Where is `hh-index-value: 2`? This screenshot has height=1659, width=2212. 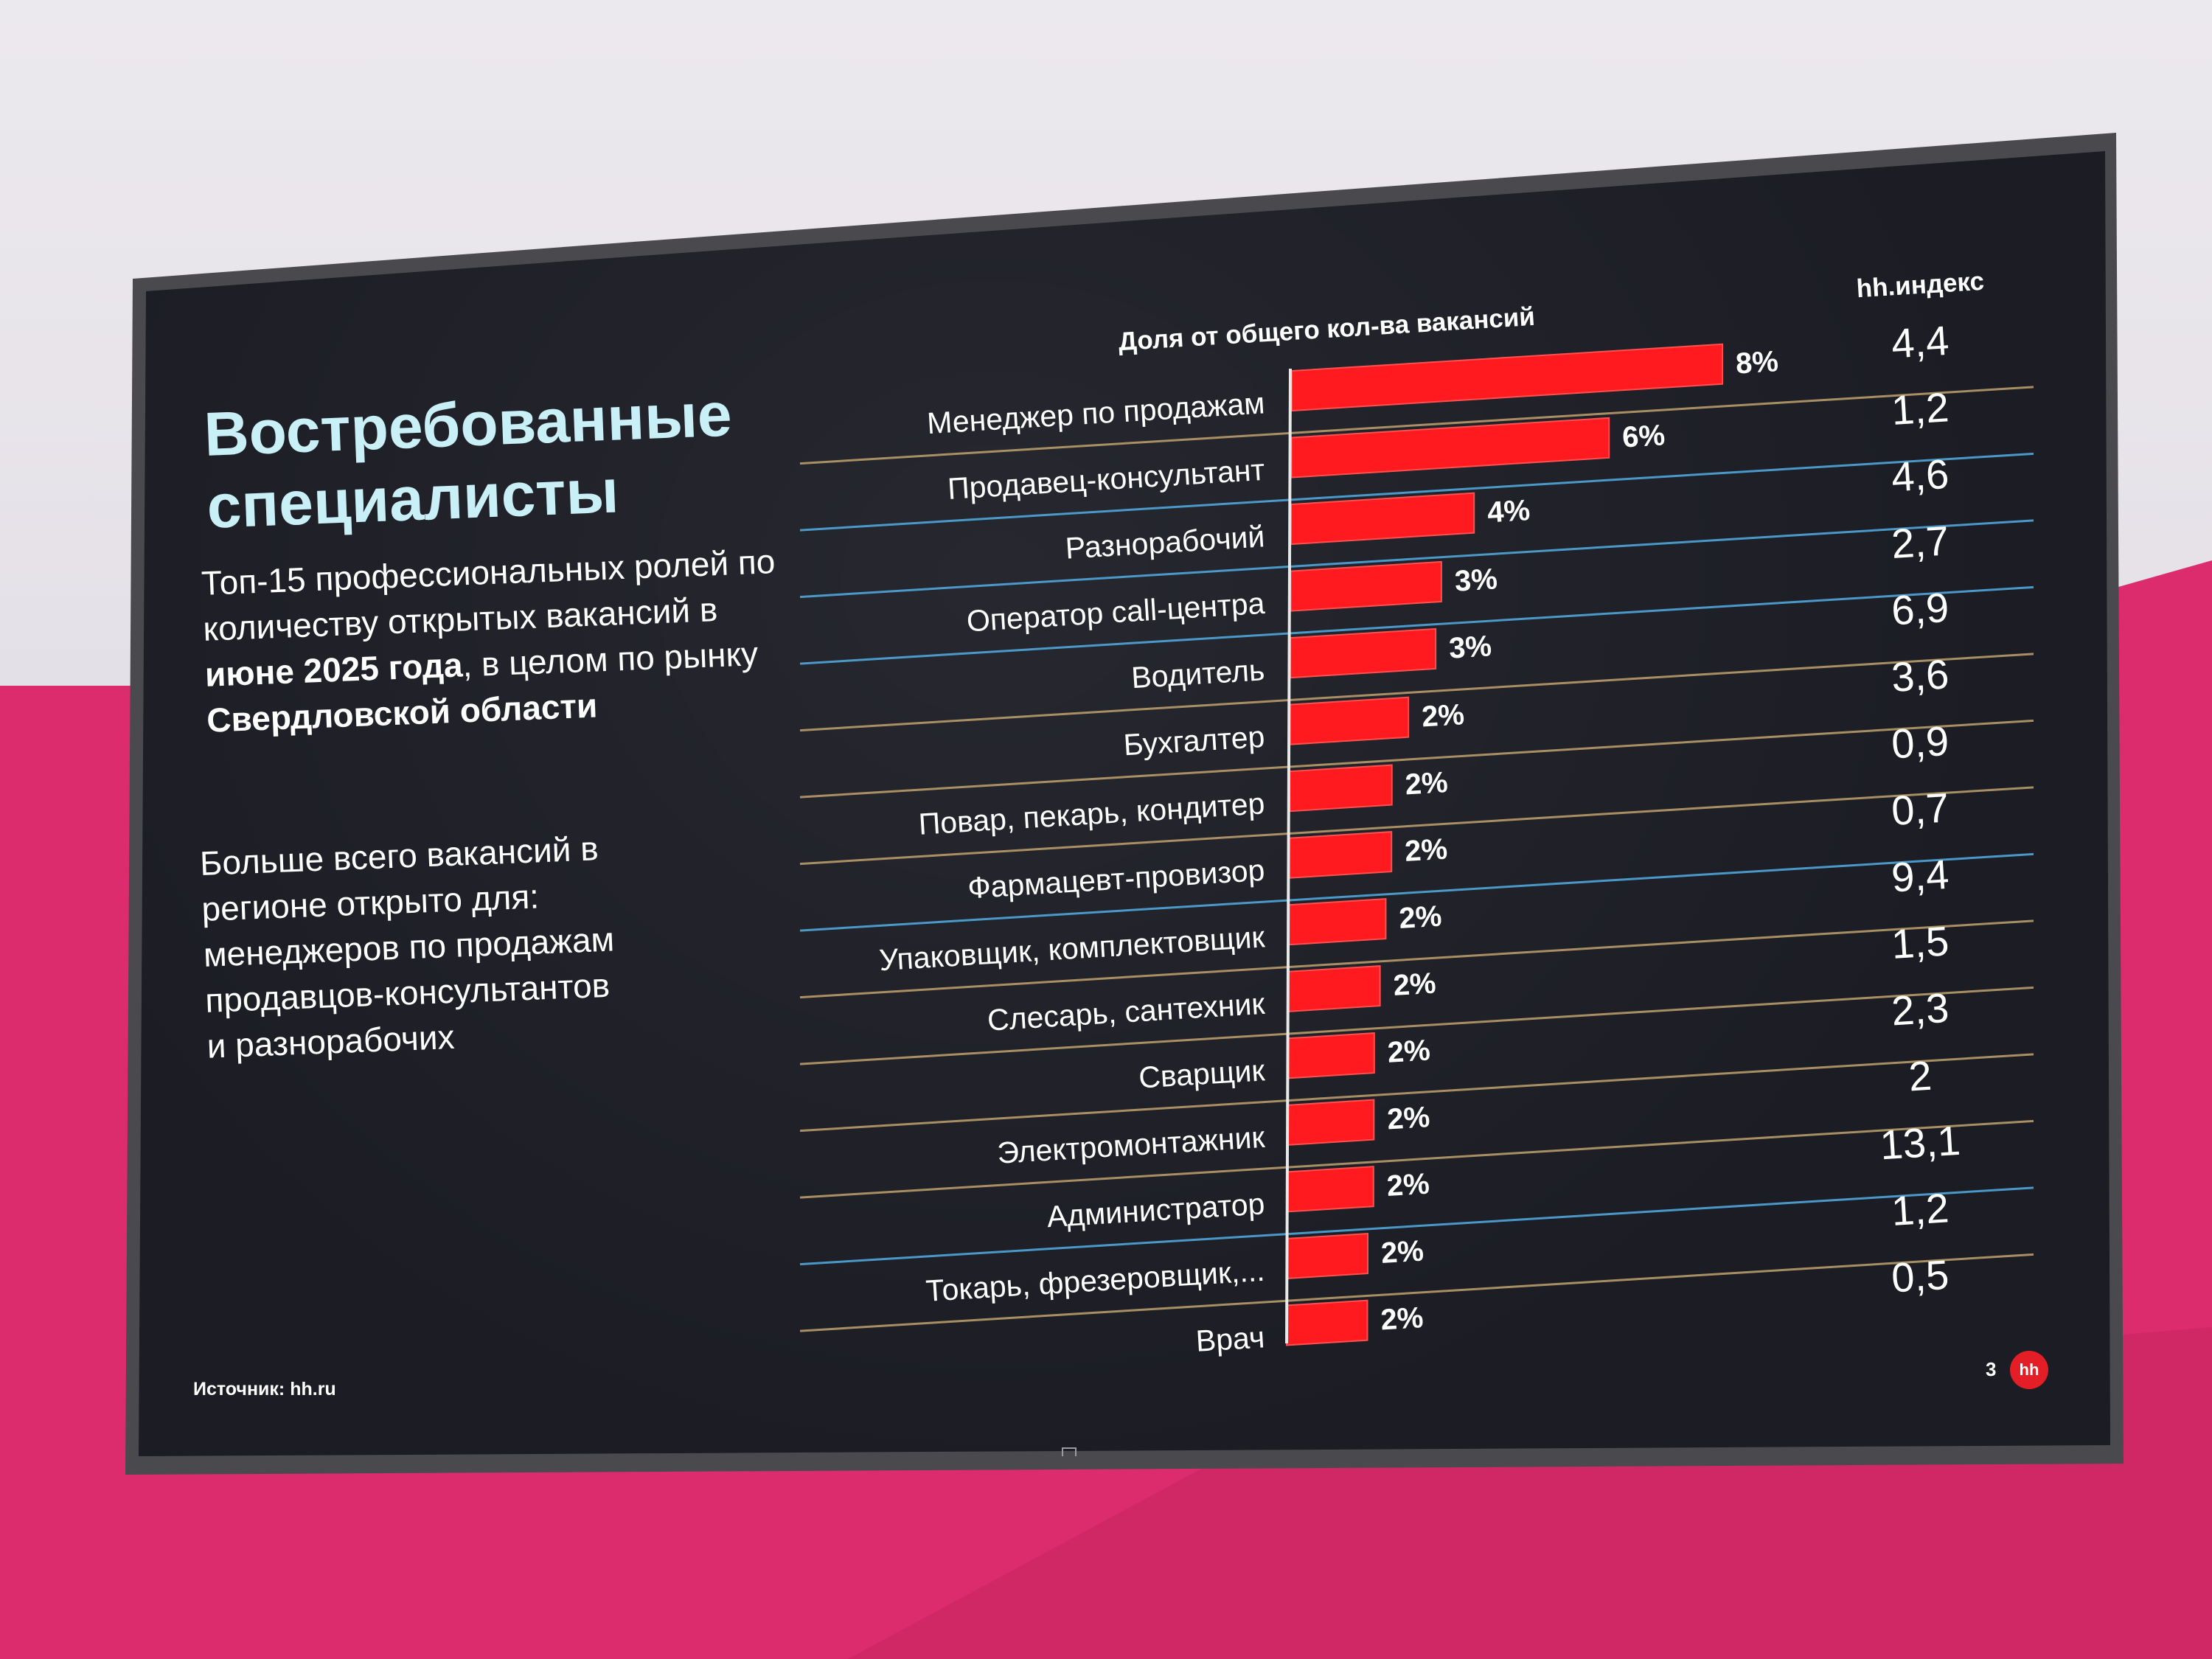
hh-index-value: 2 is located at coordinates (1920, 1076).